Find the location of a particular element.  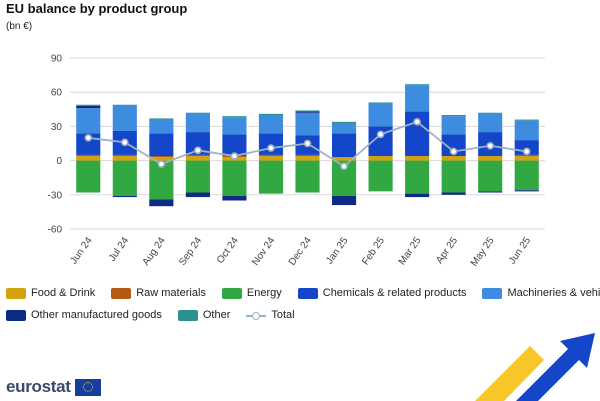

legend-item-other: Other is located at coordinates (204, 315).